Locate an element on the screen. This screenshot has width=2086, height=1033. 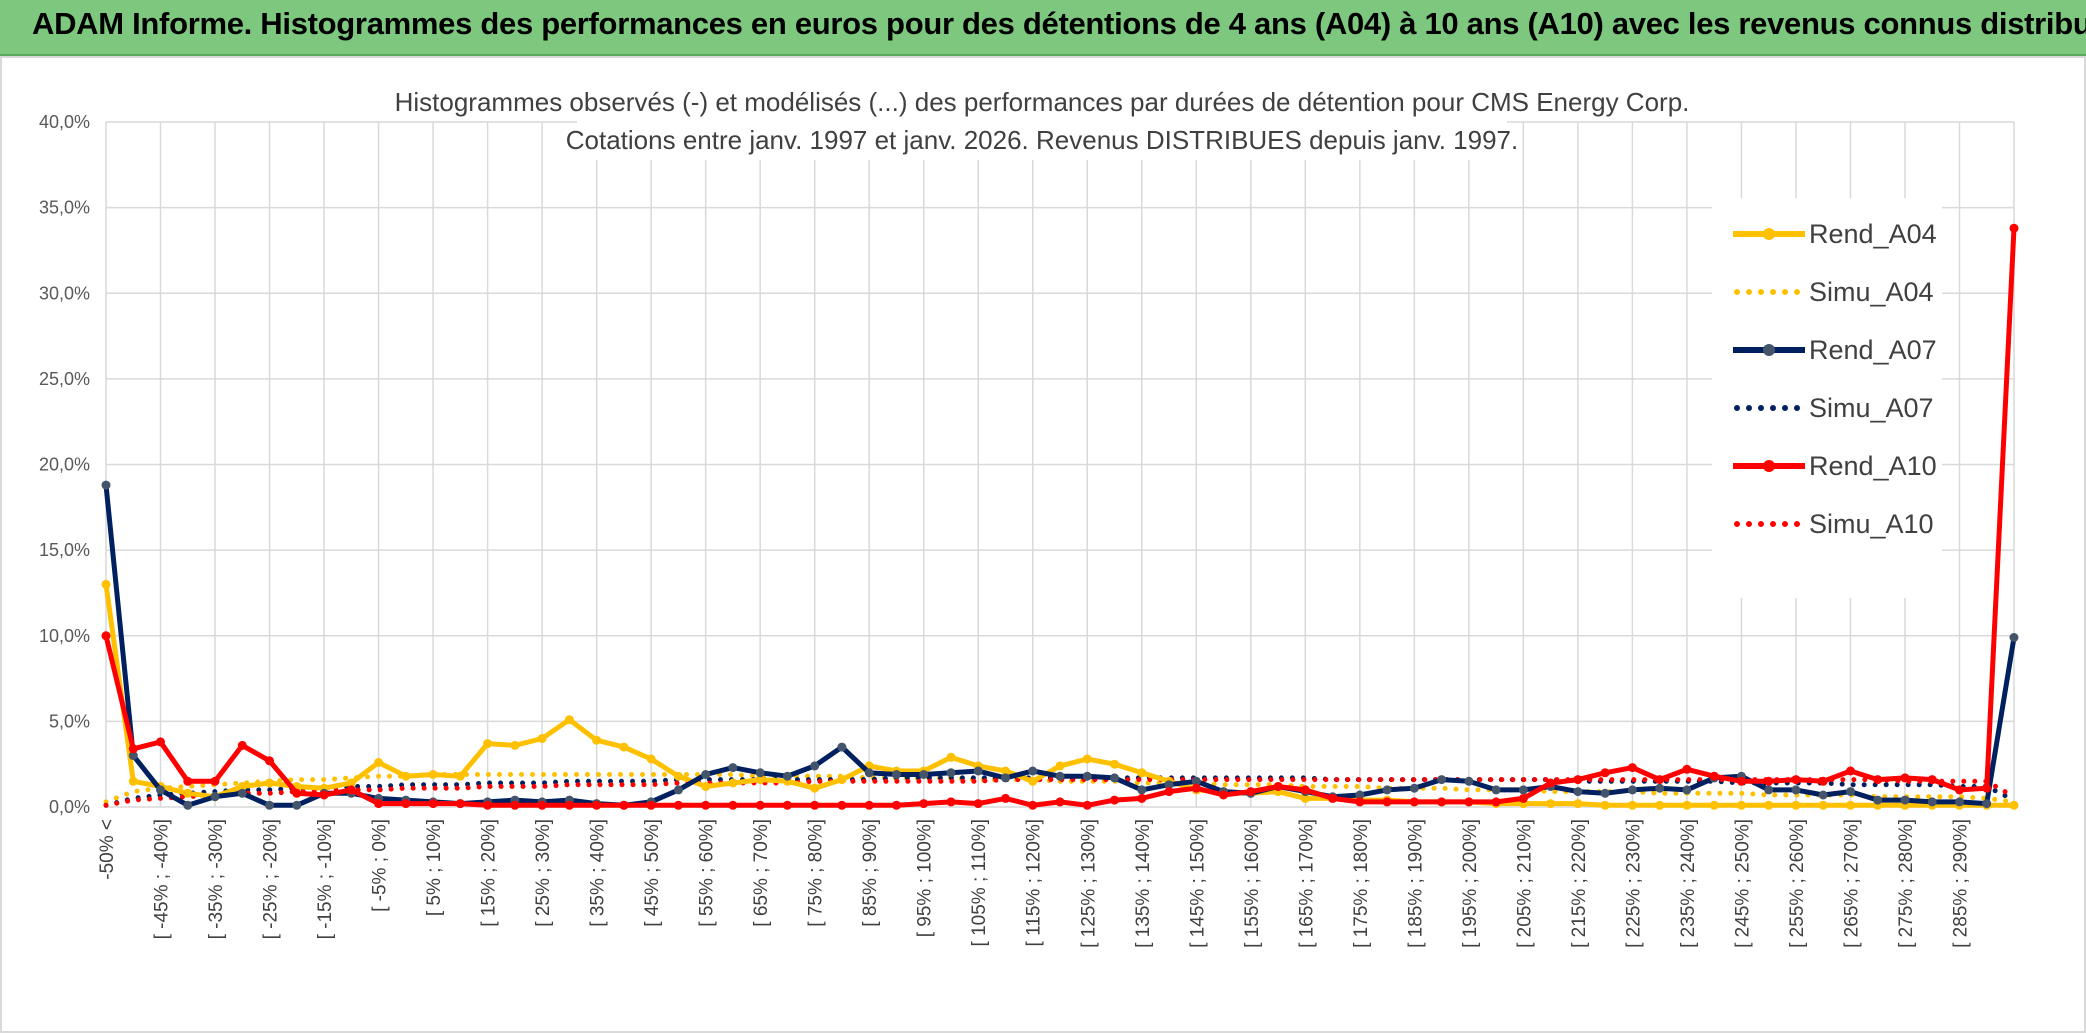
x-tick-label: [ 275% ; 280%] is located at coordinates (1906, 883).